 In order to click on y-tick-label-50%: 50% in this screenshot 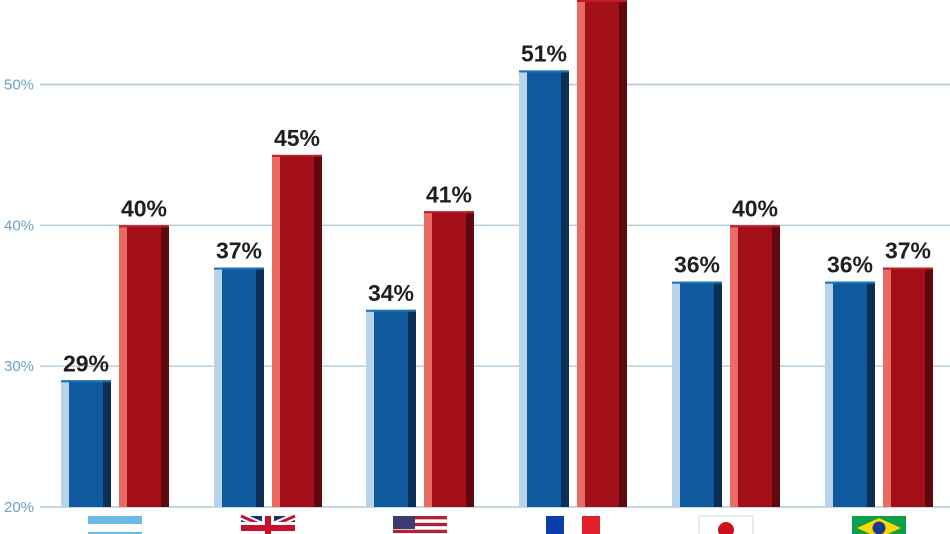, I will do `click(19, 85)`.